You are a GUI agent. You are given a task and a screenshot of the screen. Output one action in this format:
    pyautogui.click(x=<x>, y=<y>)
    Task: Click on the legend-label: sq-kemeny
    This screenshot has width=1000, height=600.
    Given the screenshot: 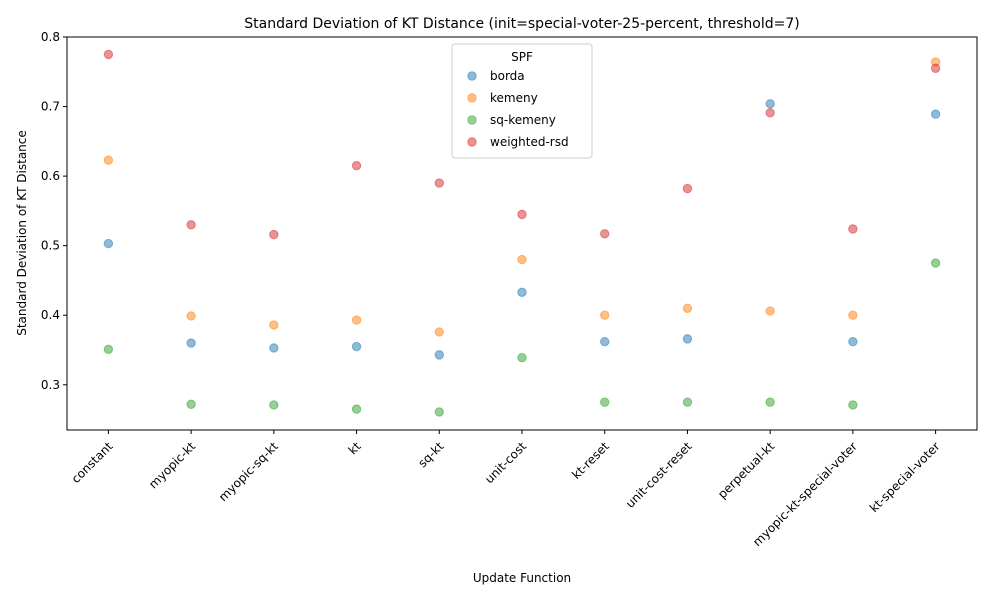 What is the action you would take?
    pyautogui.click(x=523, y=120)
    